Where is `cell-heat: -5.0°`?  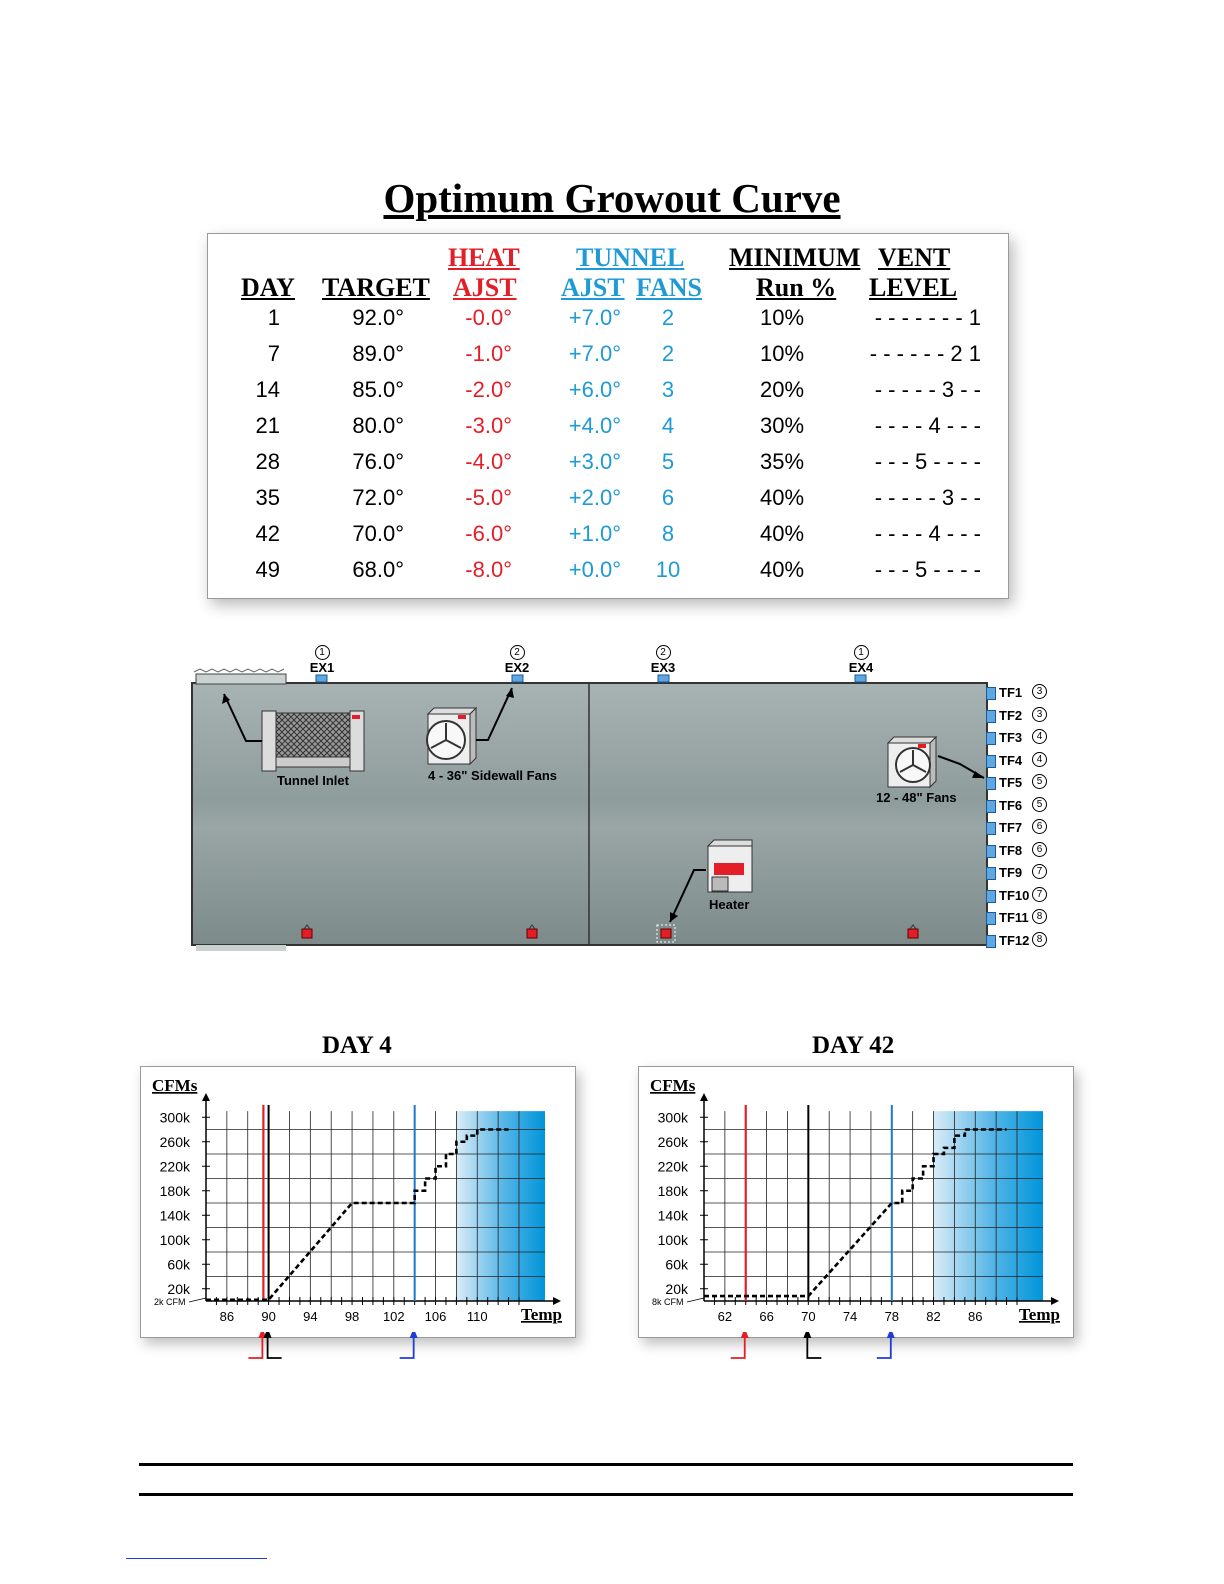
cell-heat: -5.0° is located at coordinates (488, 497).